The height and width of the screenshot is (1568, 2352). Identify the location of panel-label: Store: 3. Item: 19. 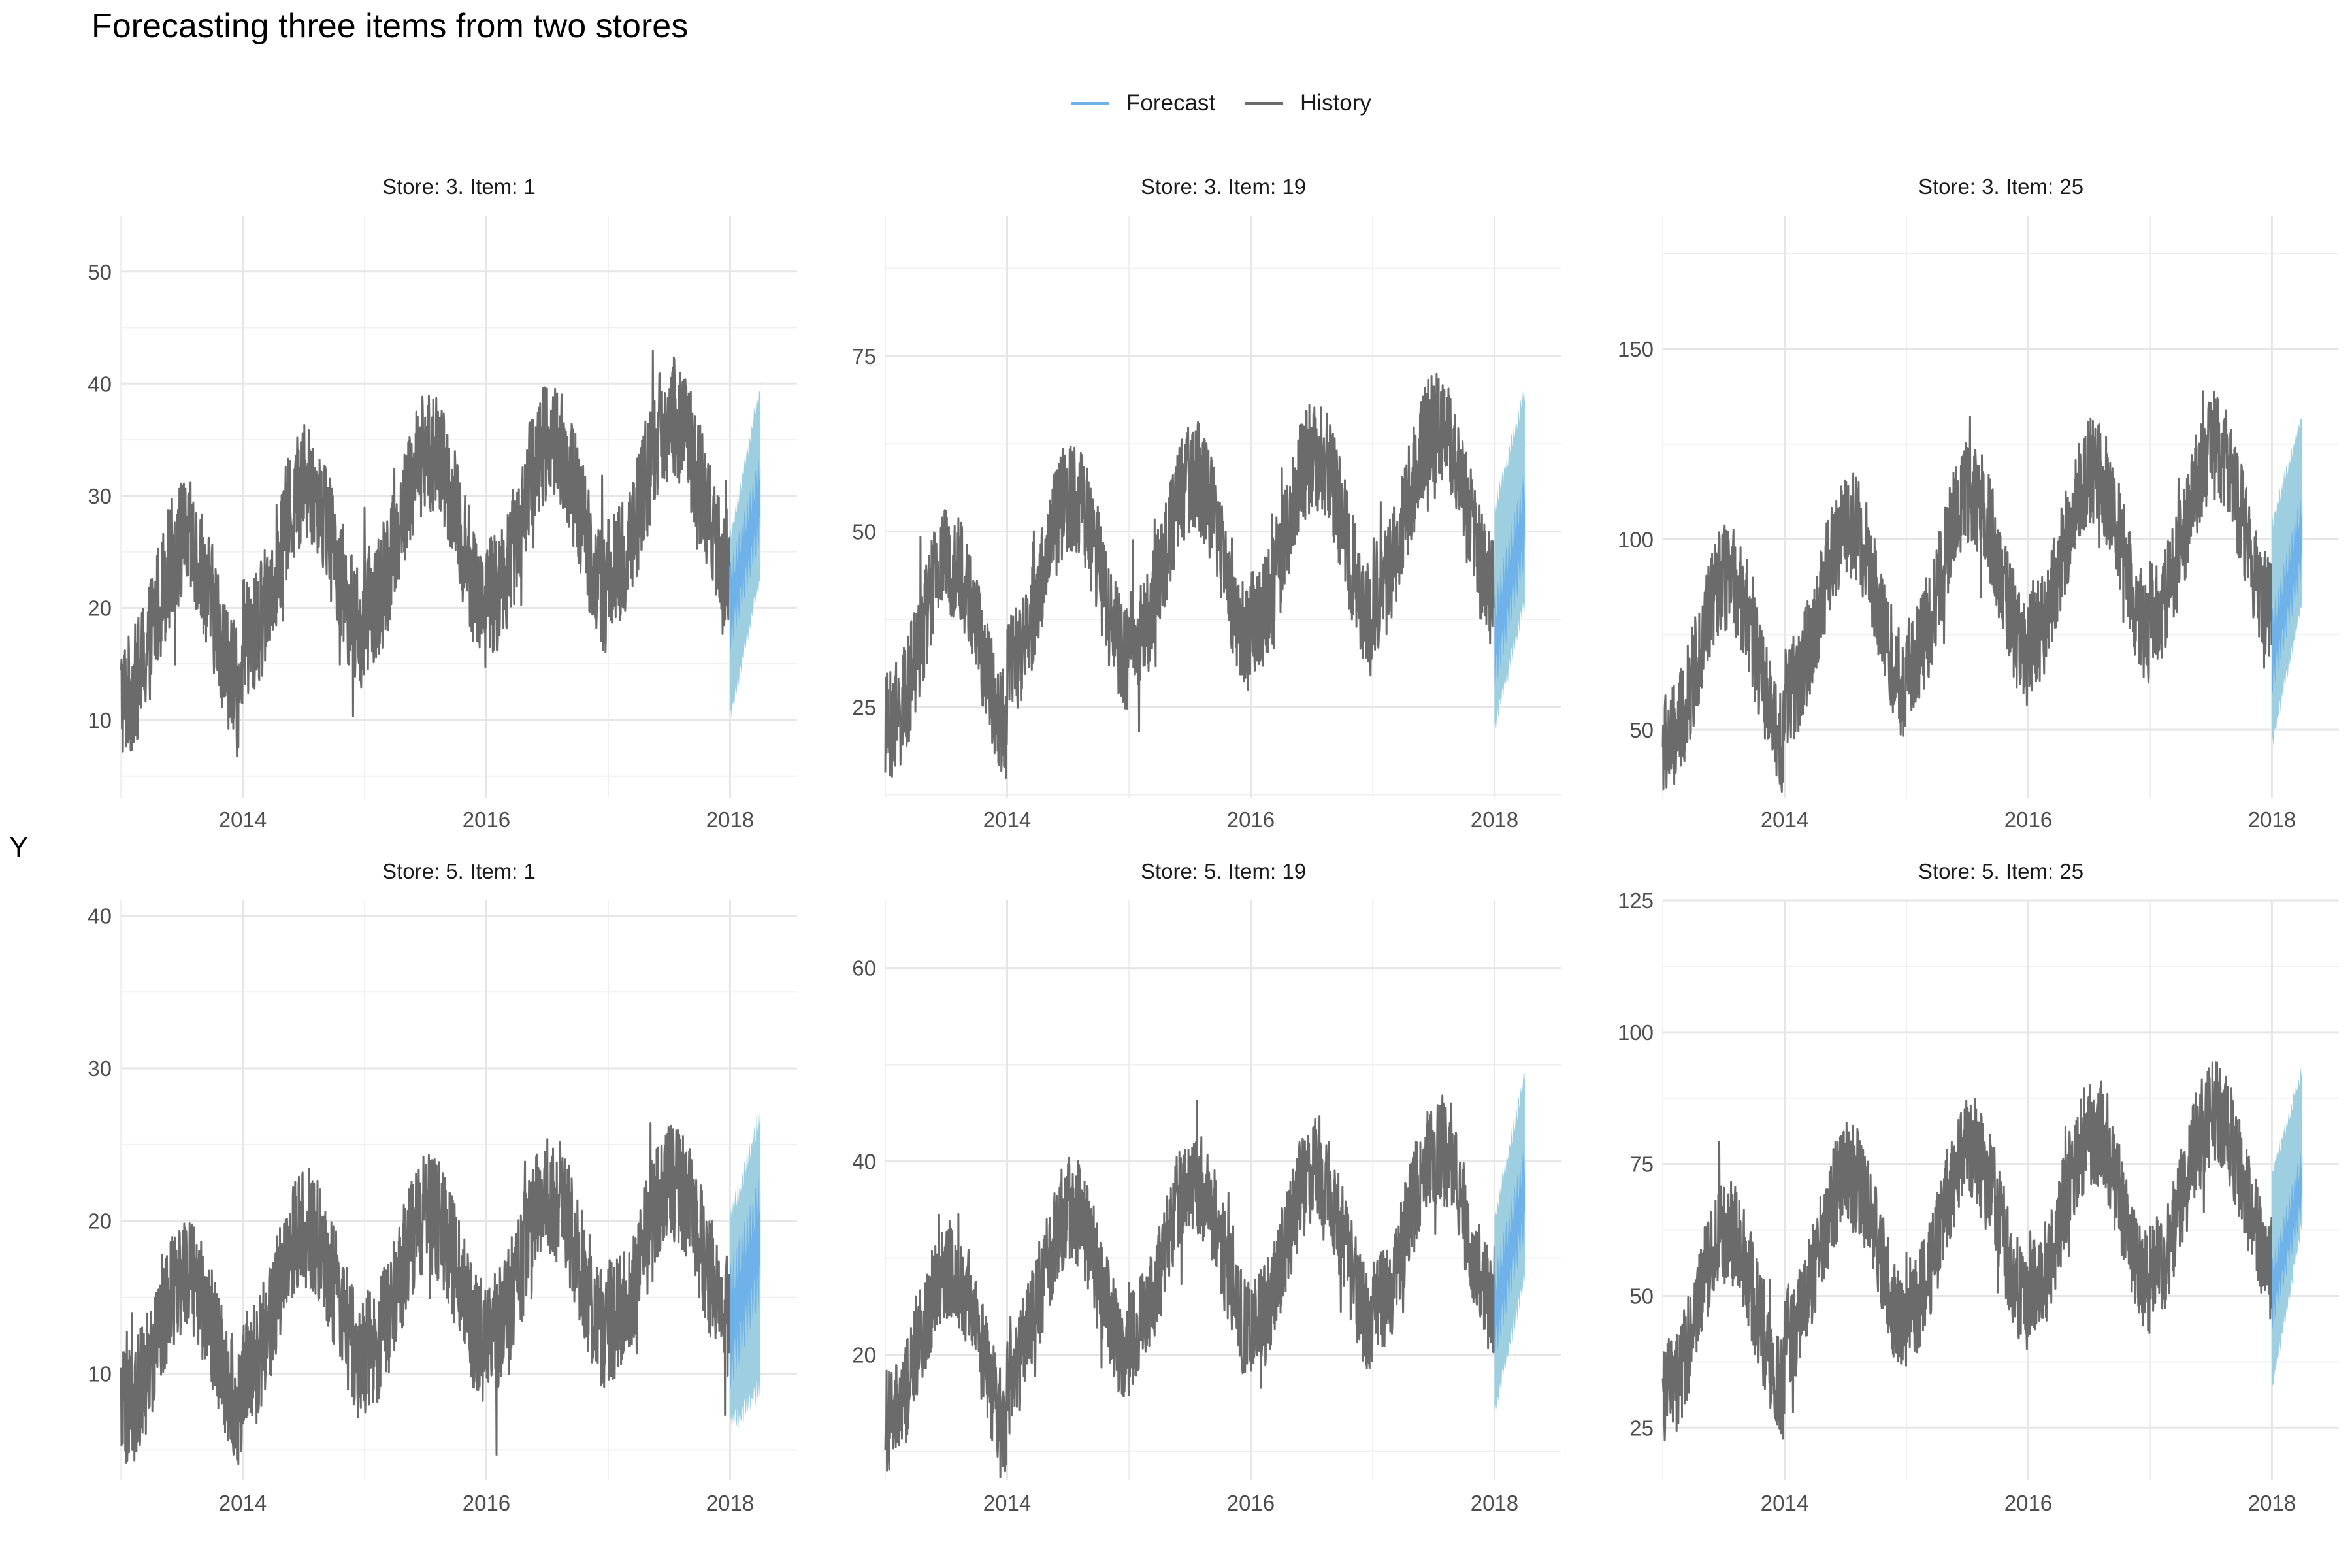
(1223, 186).